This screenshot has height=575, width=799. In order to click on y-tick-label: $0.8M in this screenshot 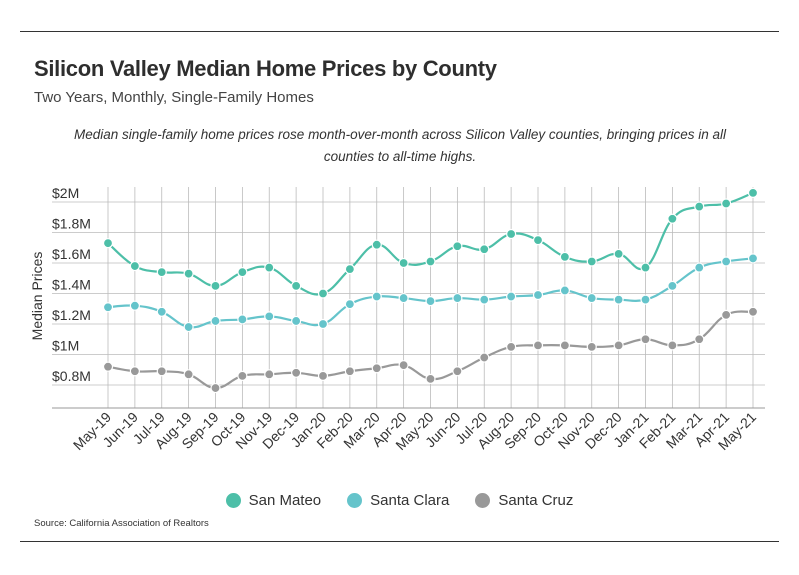, I will do `click(71, 376)`.